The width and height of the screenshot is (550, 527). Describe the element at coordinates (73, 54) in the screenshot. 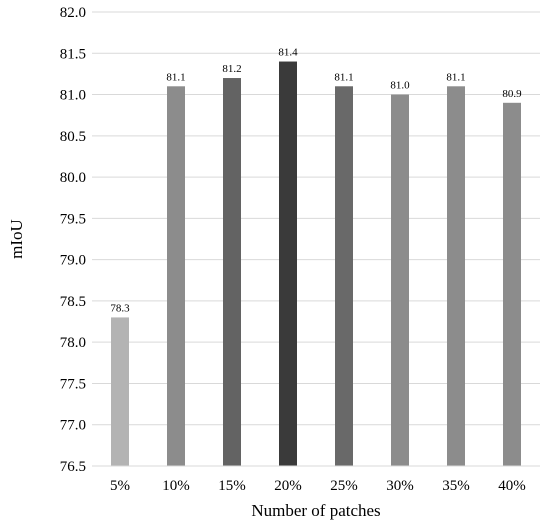

I see `y-tick-label: 81.5` at that location.